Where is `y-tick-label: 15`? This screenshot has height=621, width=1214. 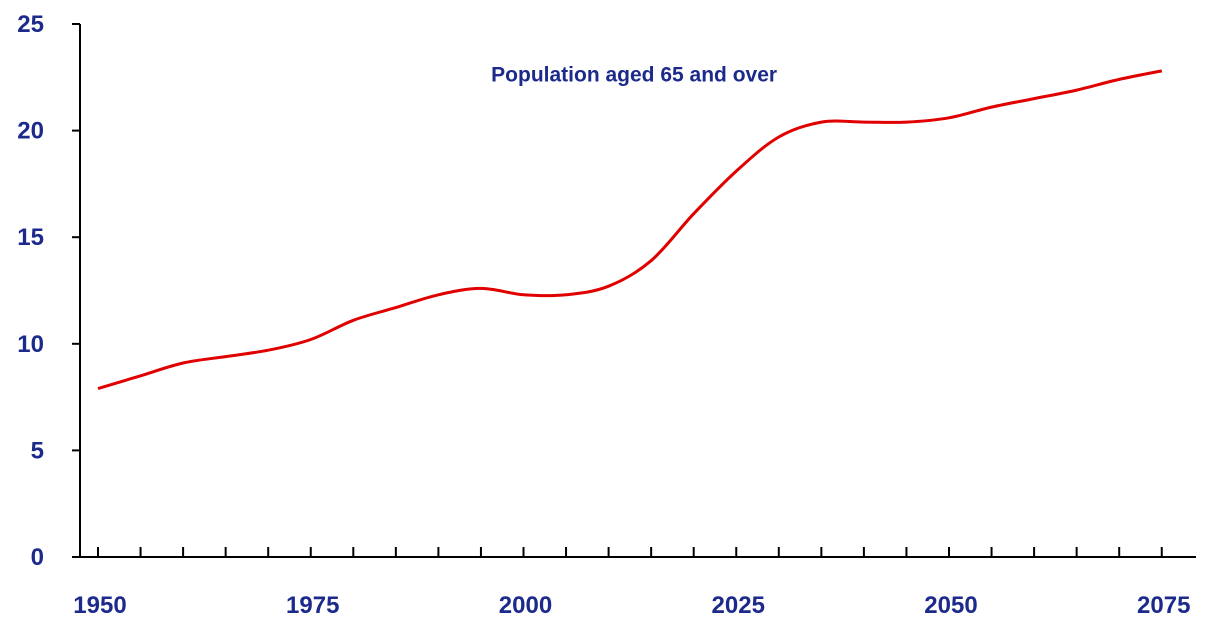 y-tick-label: 15 is located at coordinates (30, 237).